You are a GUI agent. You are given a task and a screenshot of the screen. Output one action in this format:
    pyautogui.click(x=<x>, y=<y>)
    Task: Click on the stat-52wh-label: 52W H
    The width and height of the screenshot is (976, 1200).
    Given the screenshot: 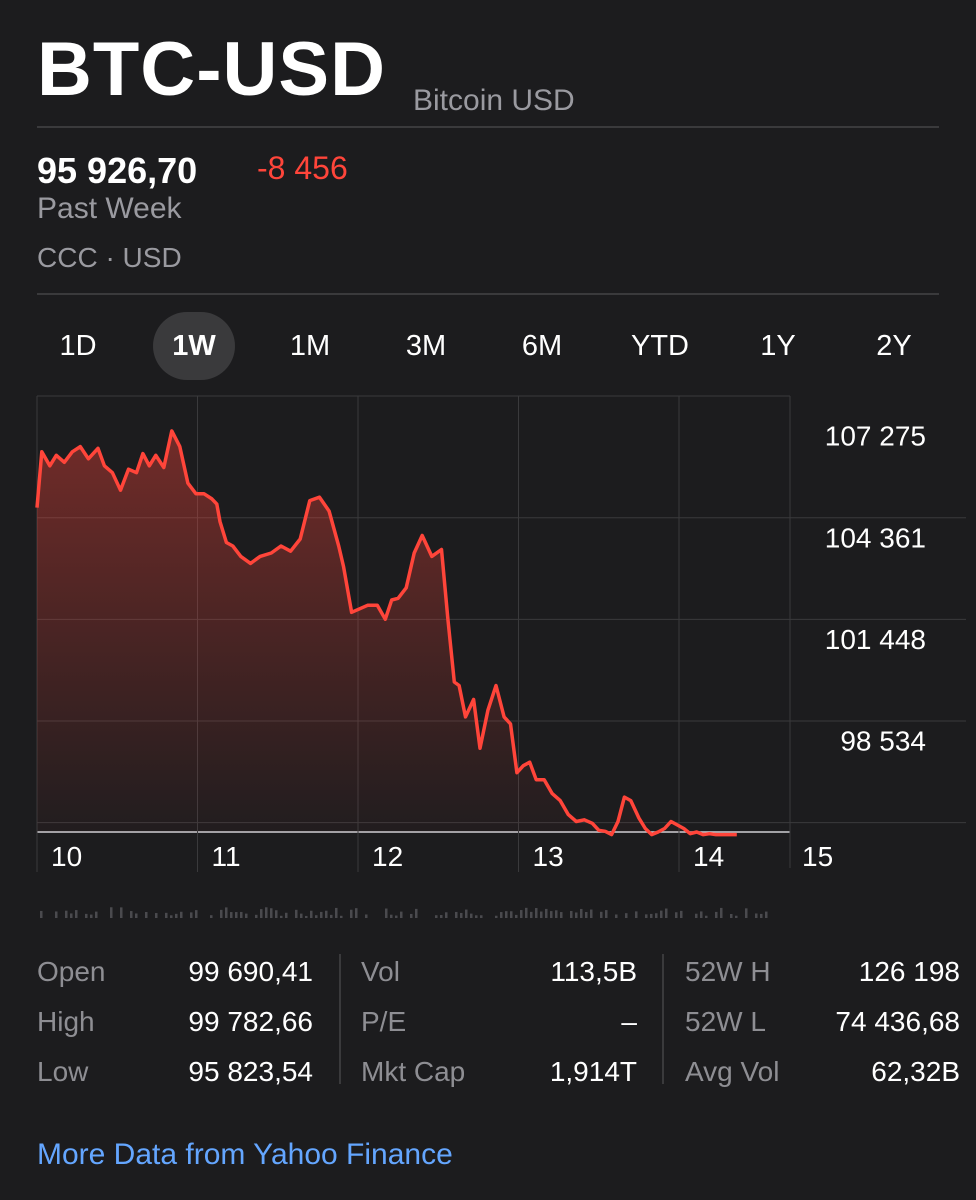 What is the action you would take?
    pyautogui.click(x=728, y=971)
    